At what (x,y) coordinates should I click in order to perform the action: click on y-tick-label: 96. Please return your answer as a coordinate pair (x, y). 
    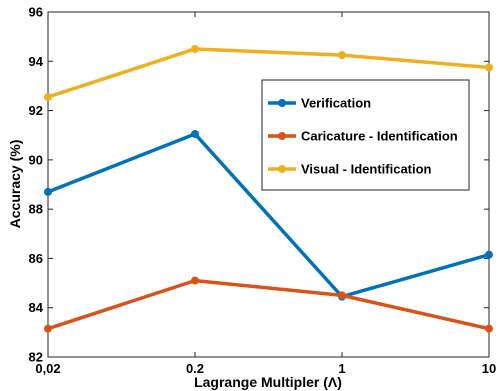
    Looking at the image, I should click on (36, 12).